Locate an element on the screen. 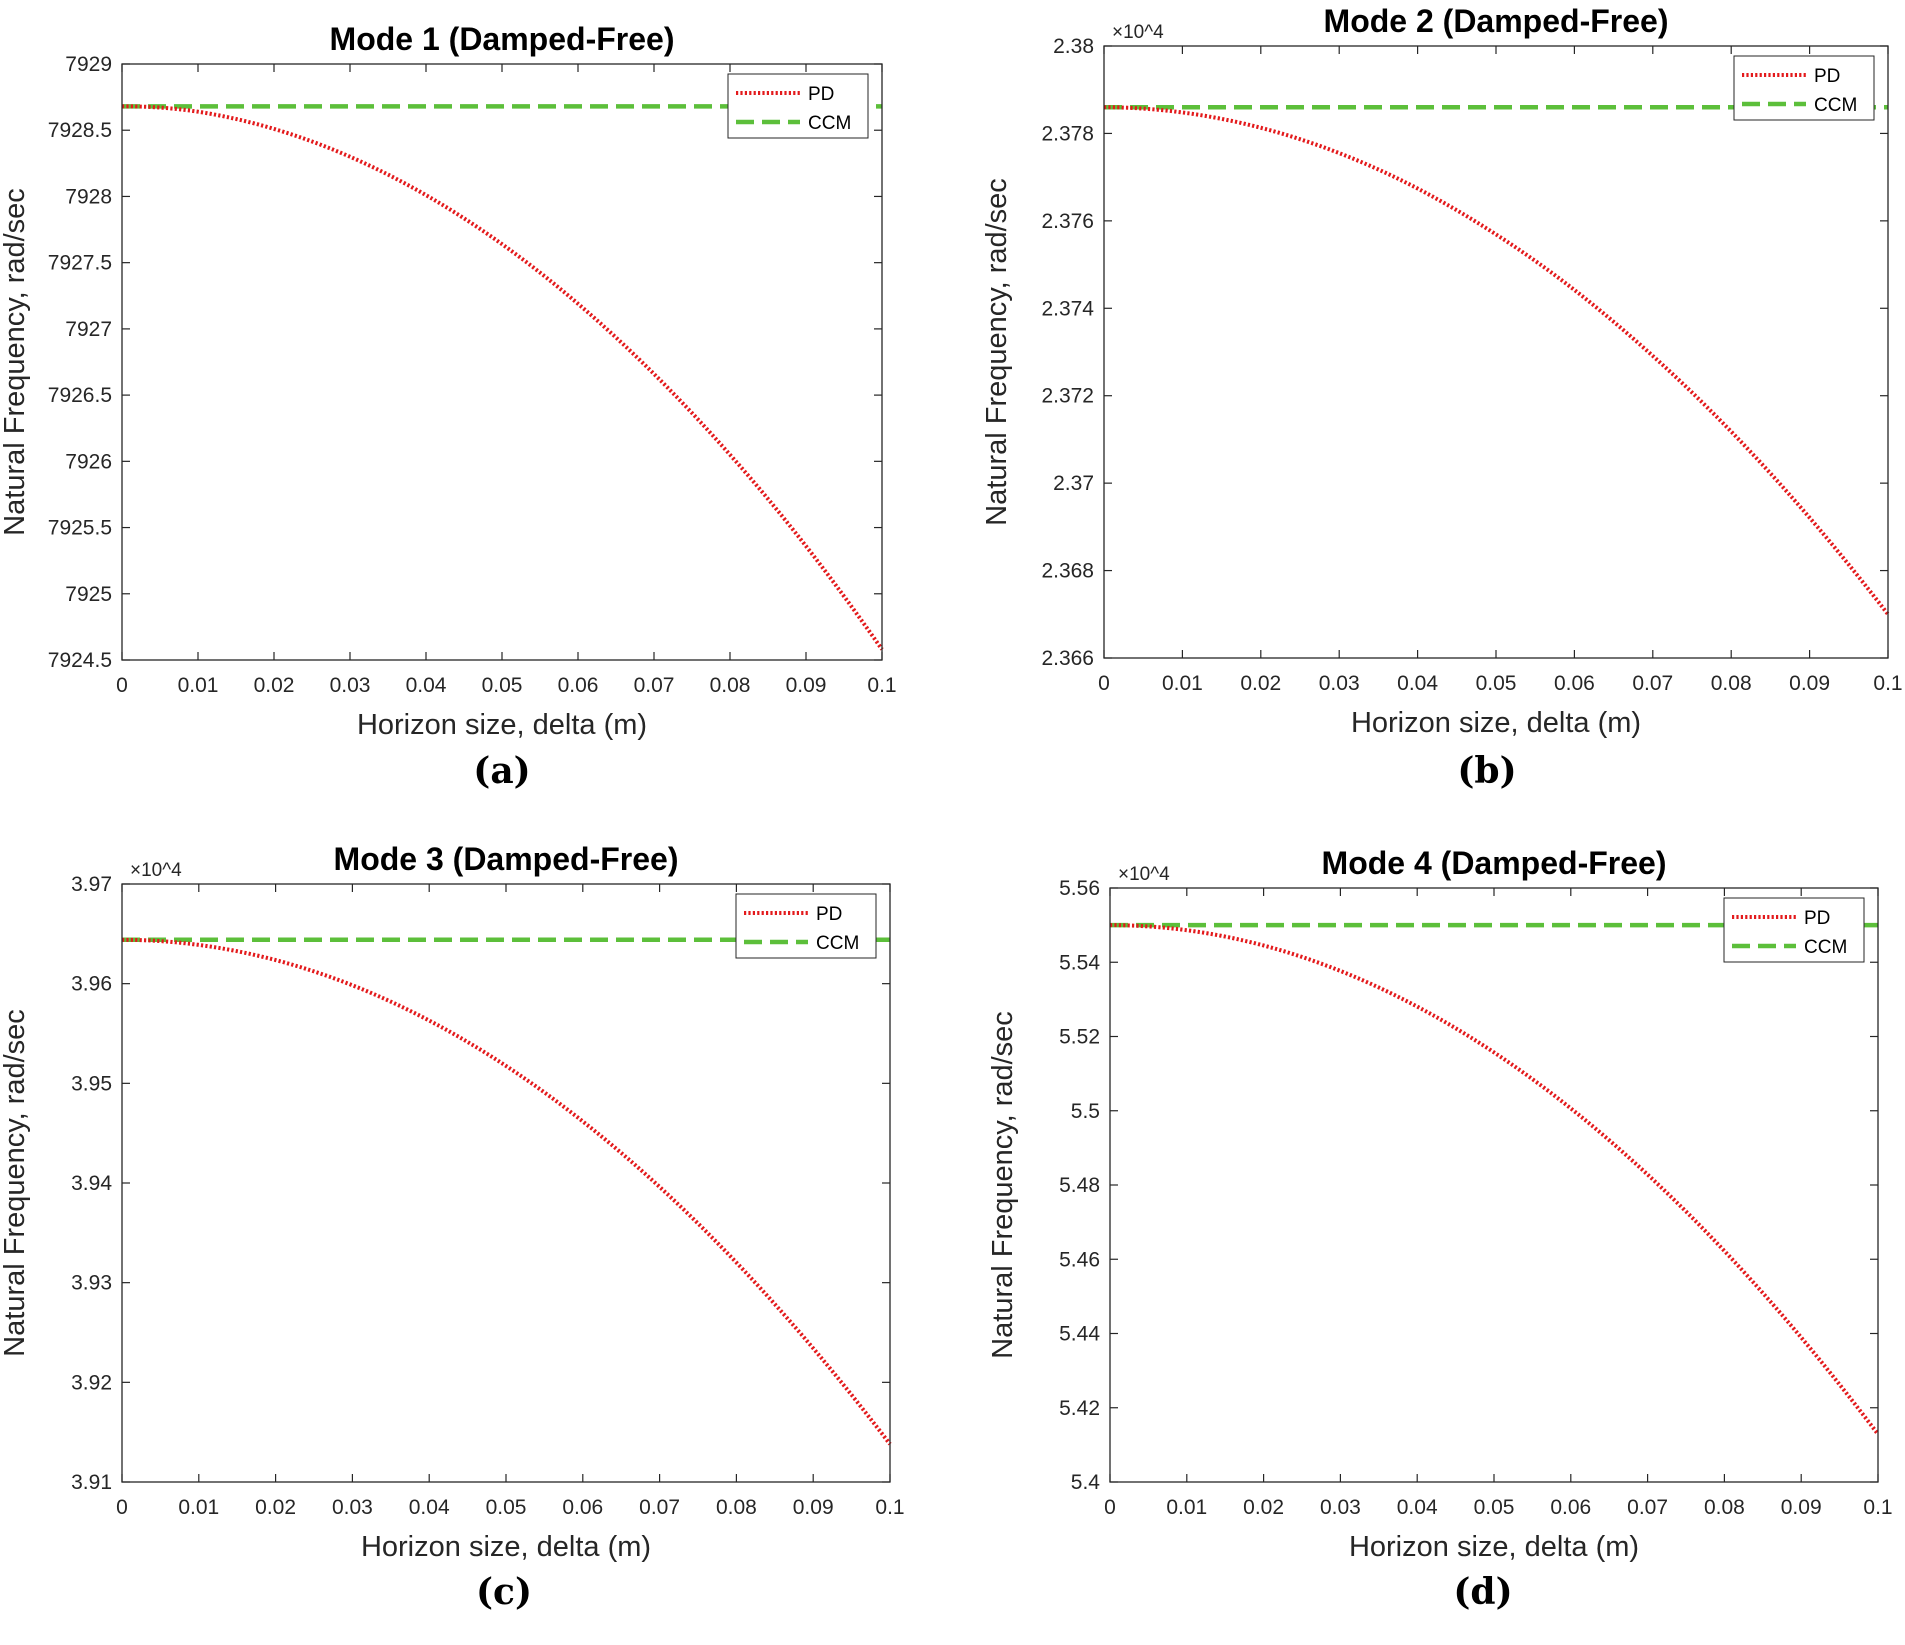 The width and height of the screenshot is (1905, 1645). legend: PD CCM is located at coordinates (1804, 88).